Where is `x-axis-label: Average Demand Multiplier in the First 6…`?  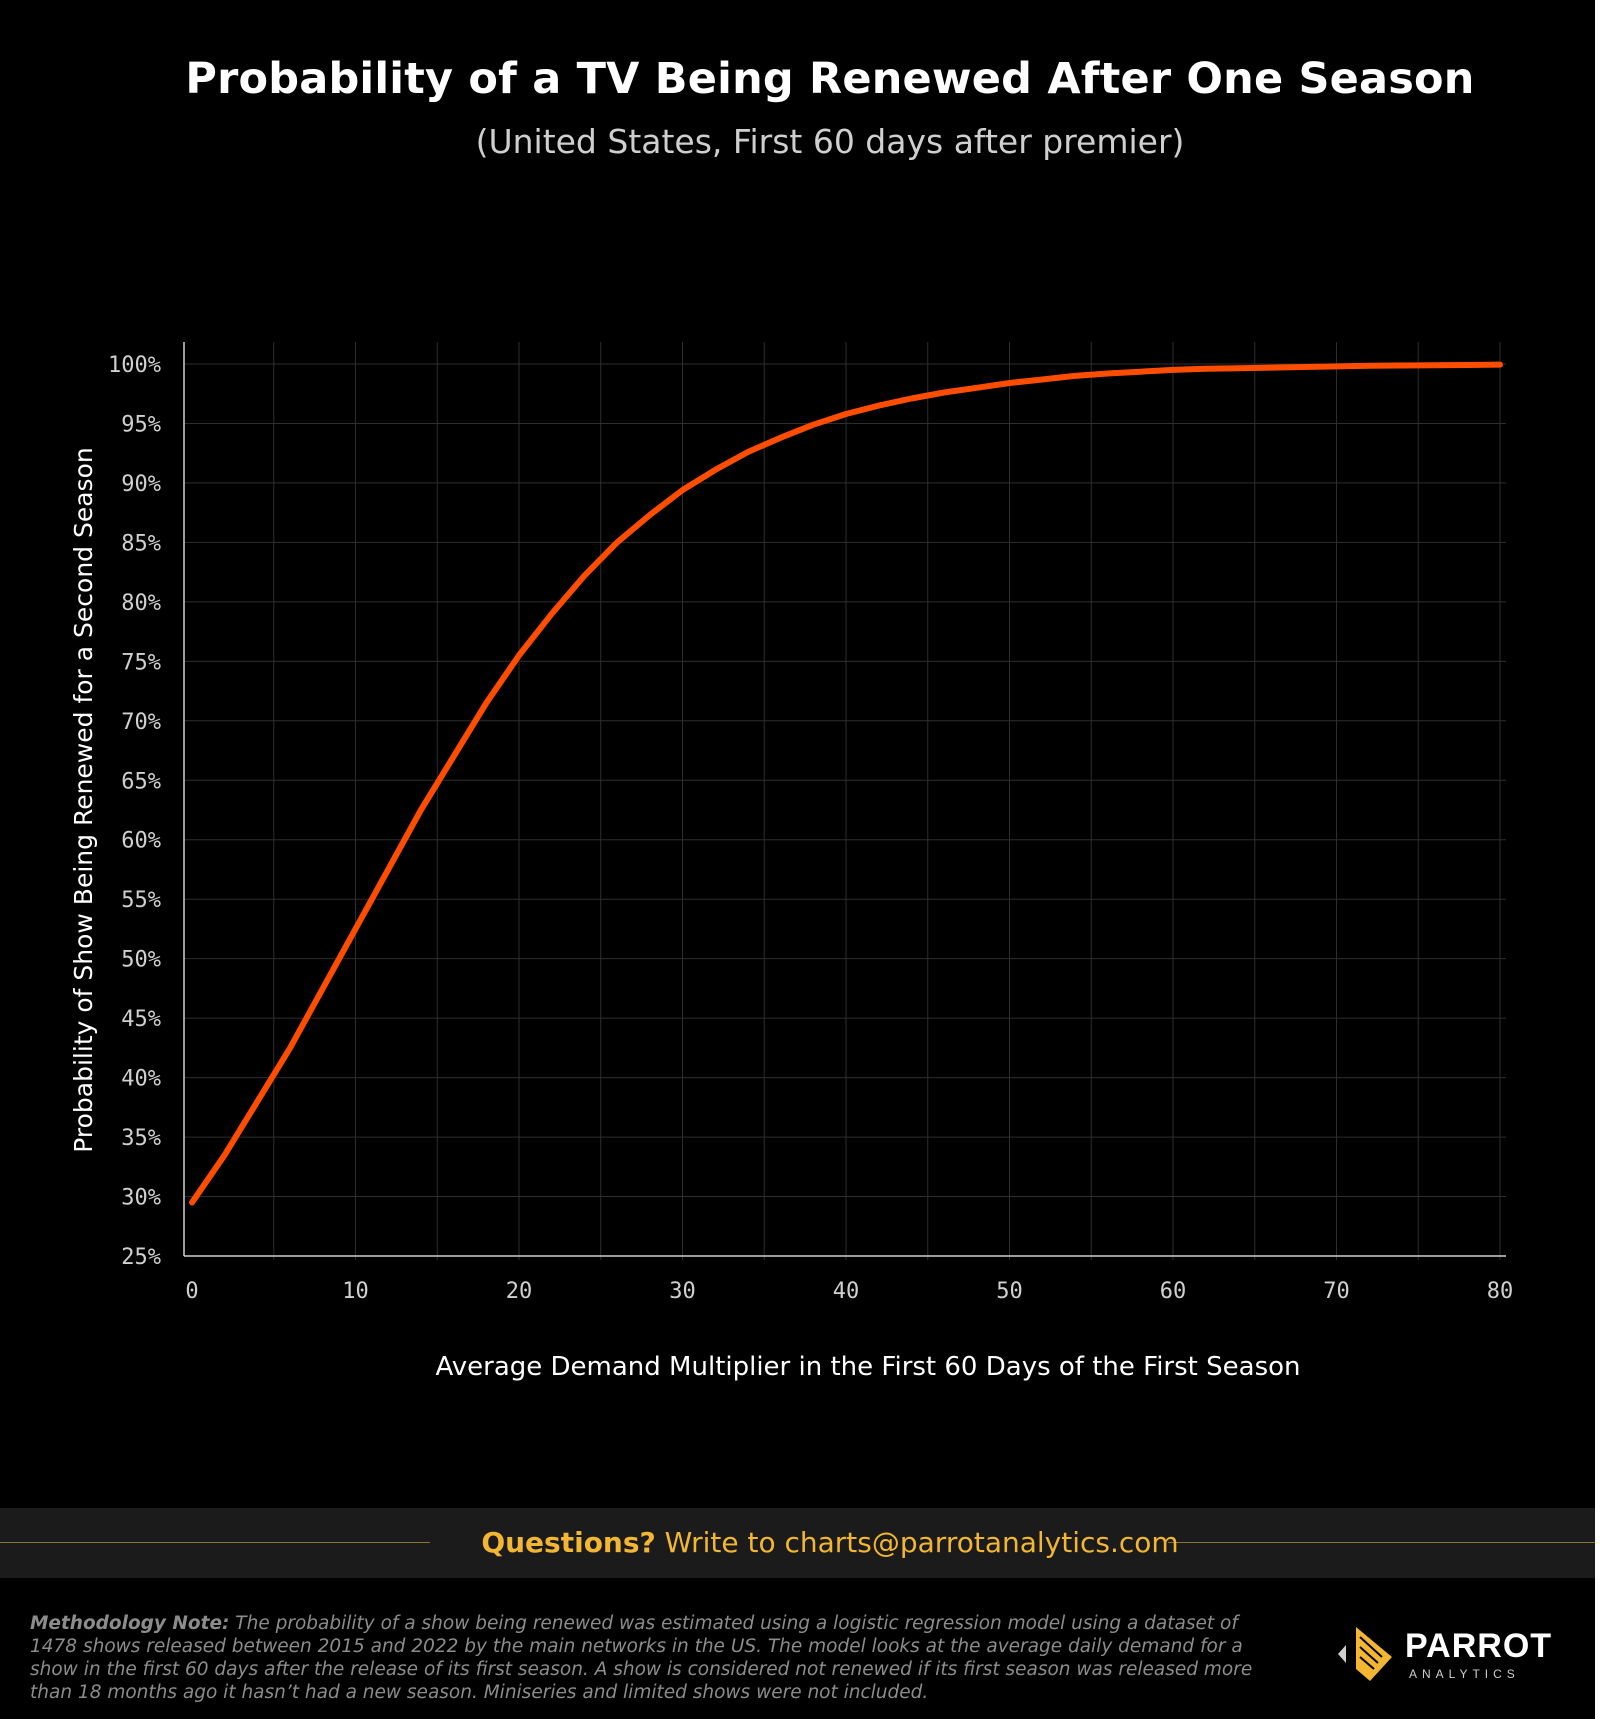 x-axis-label: Average Demand Multiplier in the First 6… is located at coordinates (868, 1367).